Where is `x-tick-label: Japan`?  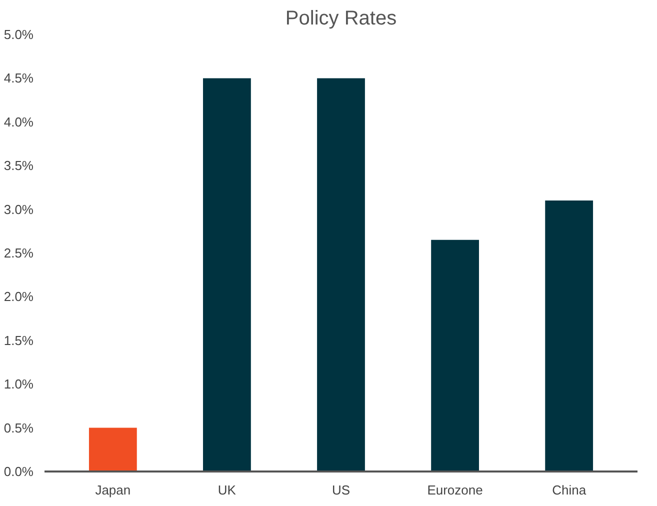
x-tick-label: Japan is located at coordinates (113, 490).